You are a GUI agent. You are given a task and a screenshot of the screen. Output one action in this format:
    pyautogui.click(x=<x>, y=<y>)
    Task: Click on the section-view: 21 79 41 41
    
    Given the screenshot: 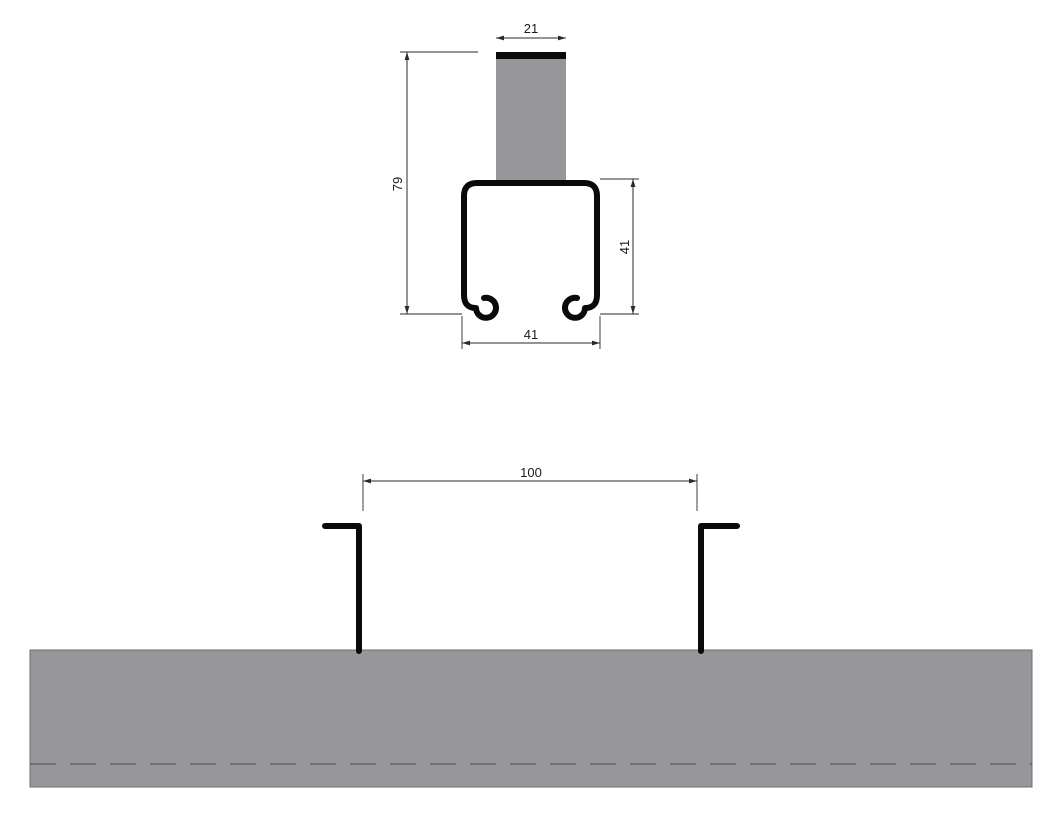 What is the action you would take?
    pyautogui.click(x=514, y=185)
    